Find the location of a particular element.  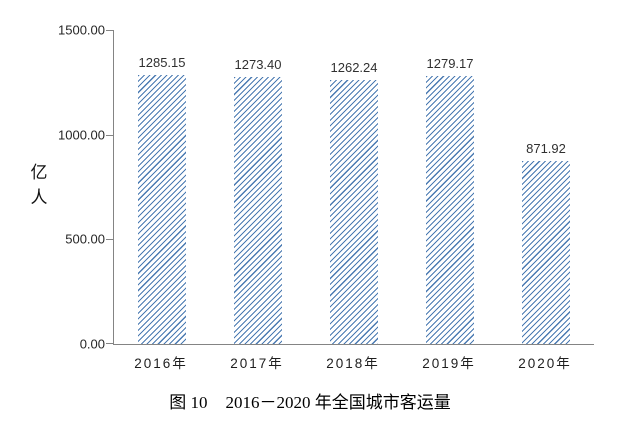

x-tick-label: 2018年 is located at coordinates (353, 363).